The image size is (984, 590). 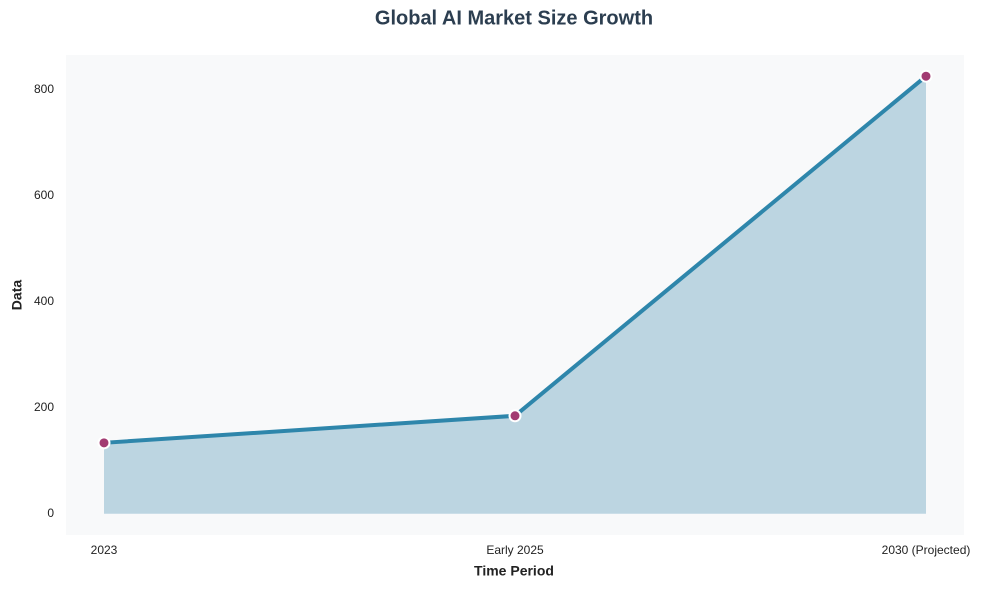 I want to click on y-tick-label: 0, so click(x=50, y=513).